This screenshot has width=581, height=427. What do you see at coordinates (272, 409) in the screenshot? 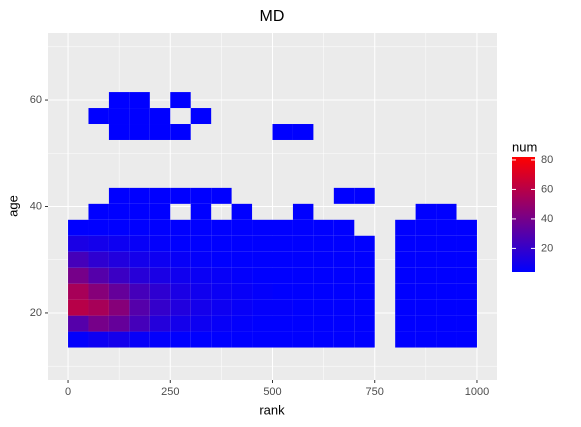
I see `x-axis-title: rank` at bounding box center [272, 409].